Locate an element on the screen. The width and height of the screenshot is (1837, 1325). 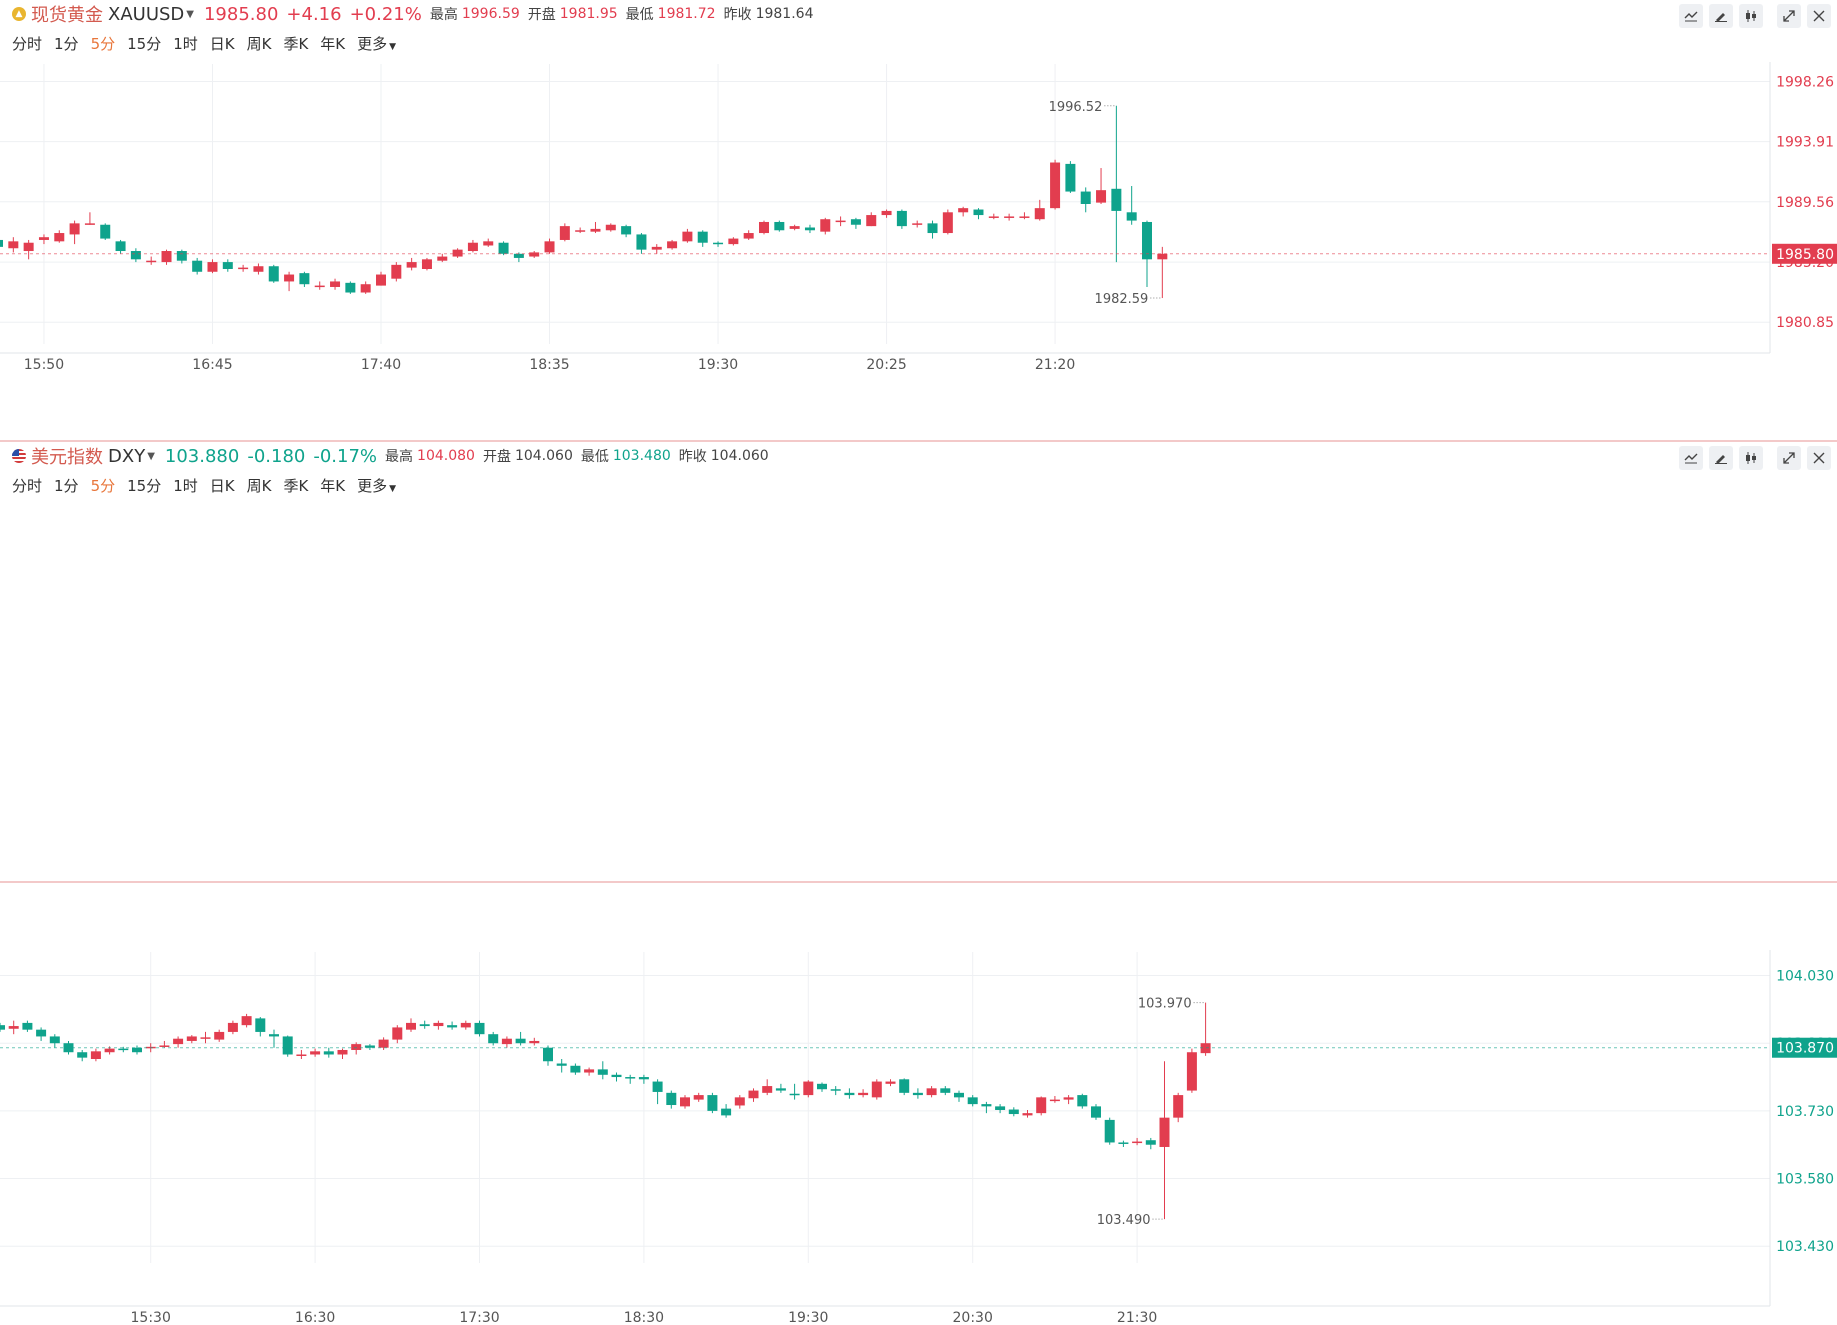
instrument-name: 现货黄金 is located at coordinates (67, 15).